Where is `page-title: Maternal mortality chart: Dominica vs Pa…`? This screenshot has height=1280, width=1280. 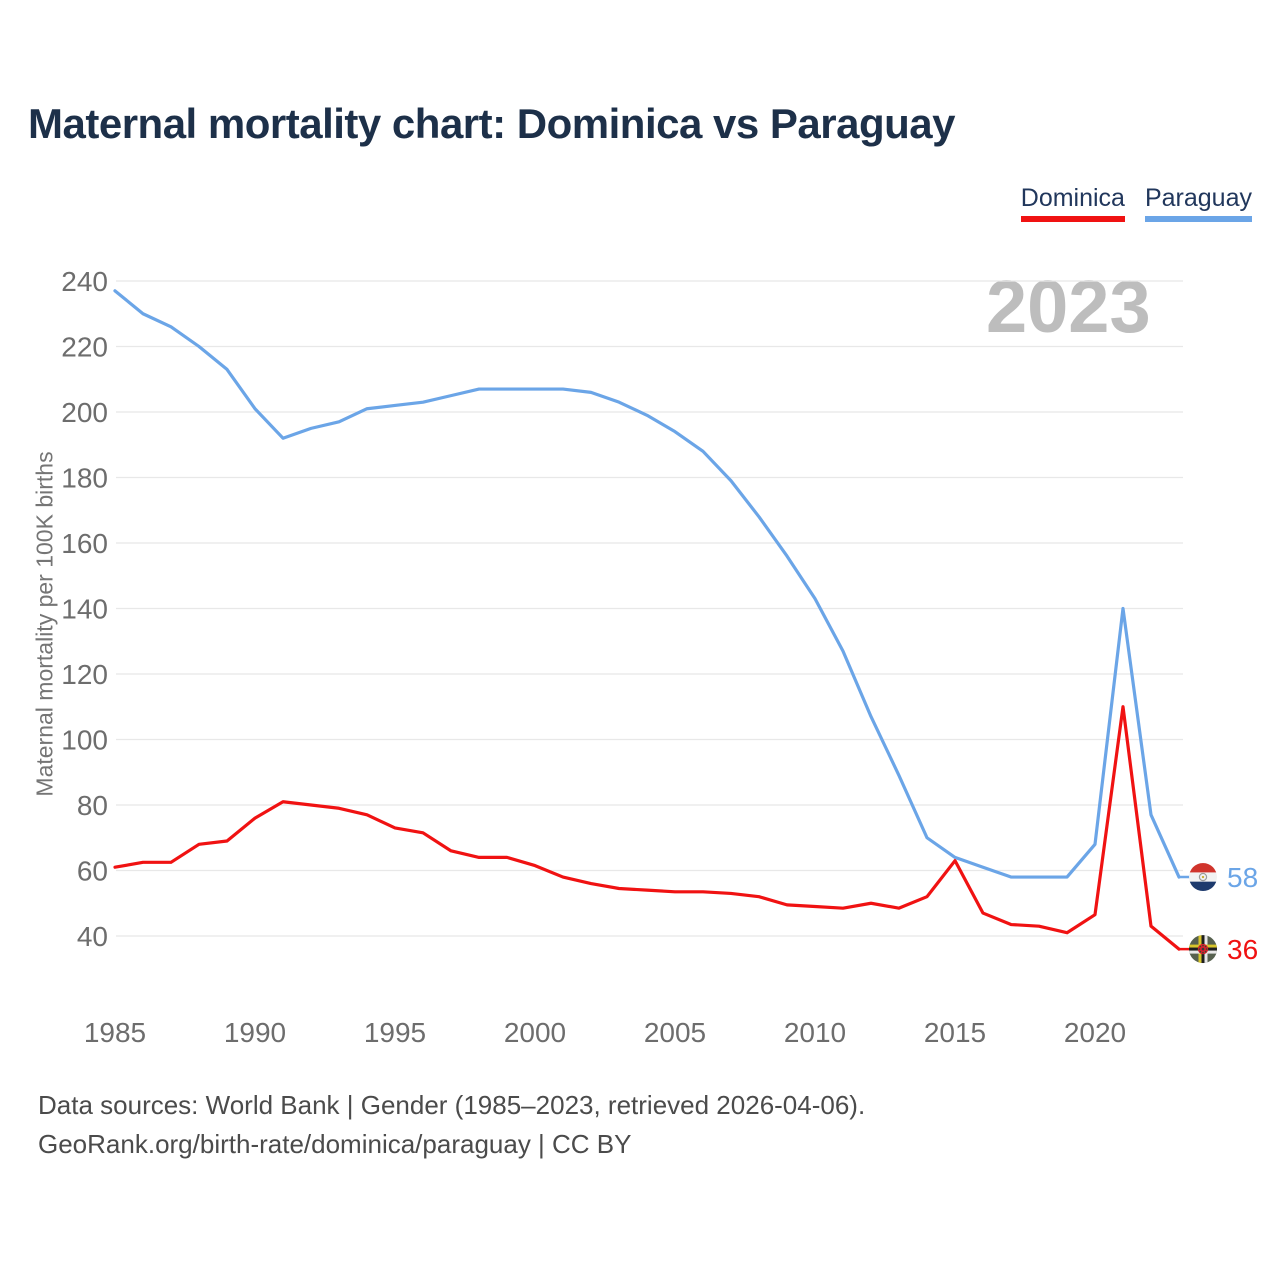
page-title: Maternal mortality chart: Dominica vs Pa… is located at coordinates (491, 123).